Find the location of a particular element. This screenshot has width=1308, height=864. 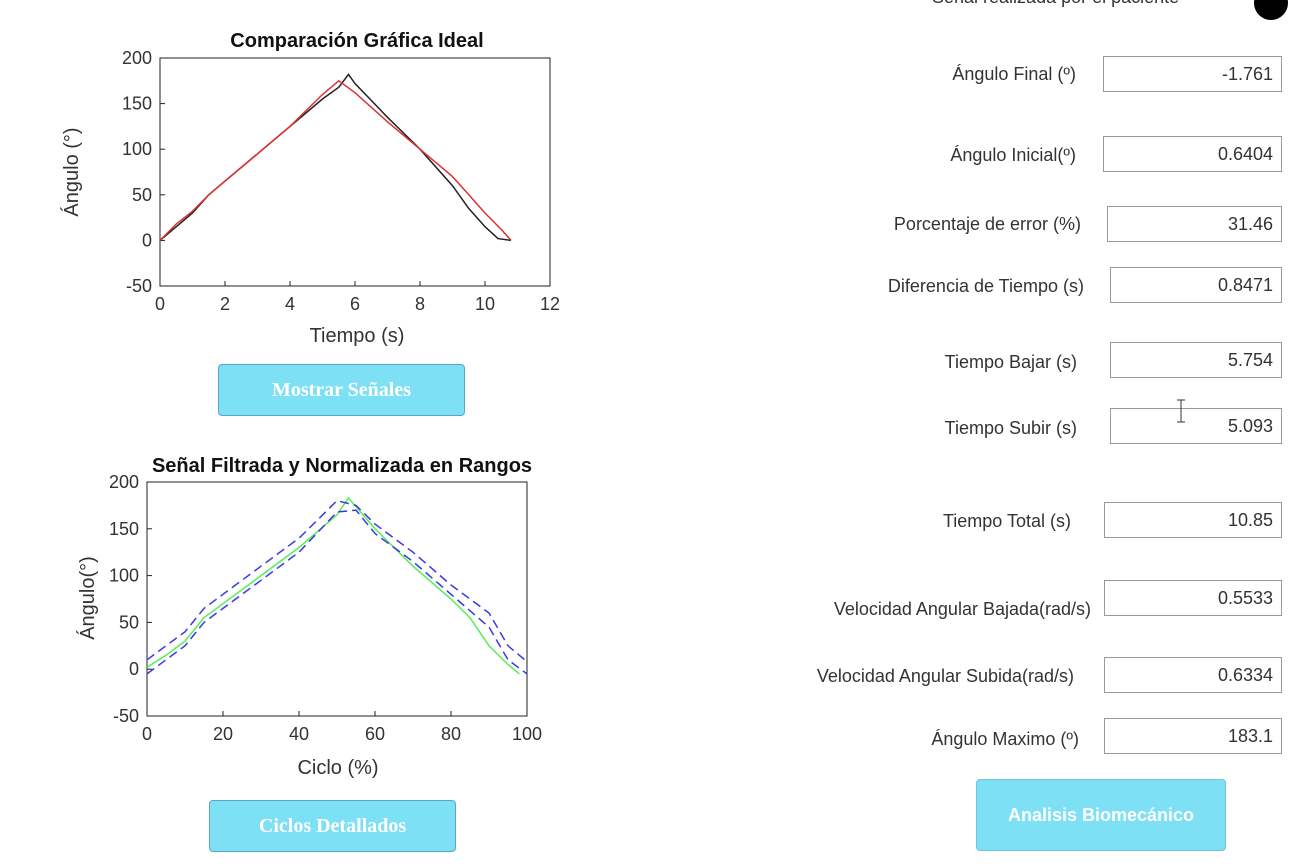

chart-title: Comparación Gráfica Ideal is located at coordinates (356, 41).